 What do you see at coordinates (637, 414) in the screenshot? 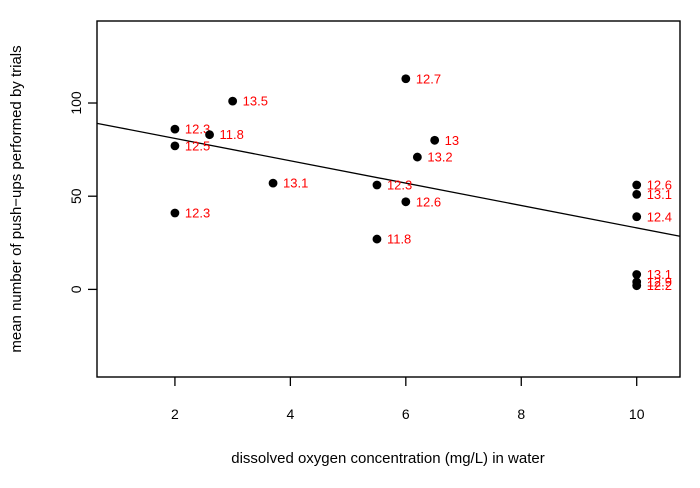
I see `x-tick-label: 10` at bounding box center [637, 414].